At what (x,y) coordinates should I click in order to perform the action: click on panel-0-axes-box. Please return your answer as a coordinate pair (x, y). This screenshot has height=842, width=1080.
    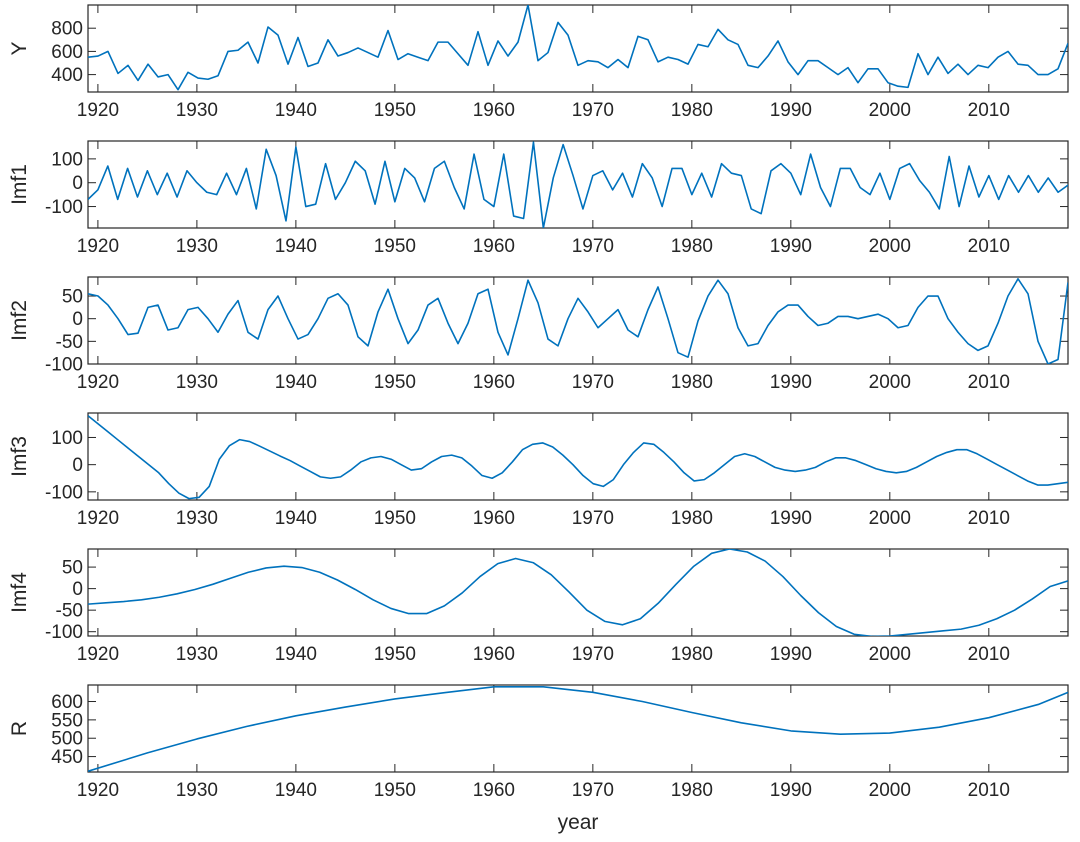
    Looking at the image, I should click on (578, 48).